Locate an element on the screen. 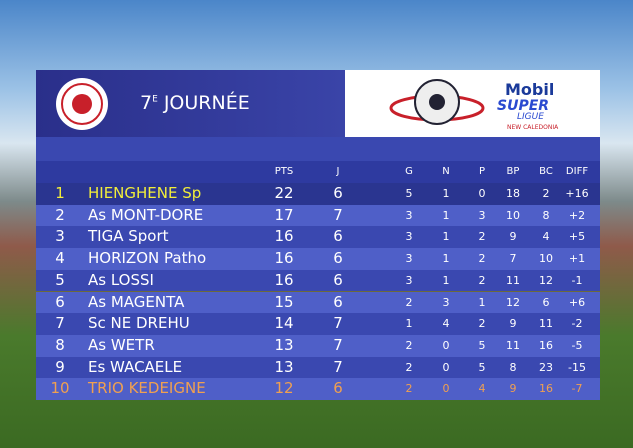 This screenshot has height=448, width=633. stat: 8 is located at coordinates (513, 367).